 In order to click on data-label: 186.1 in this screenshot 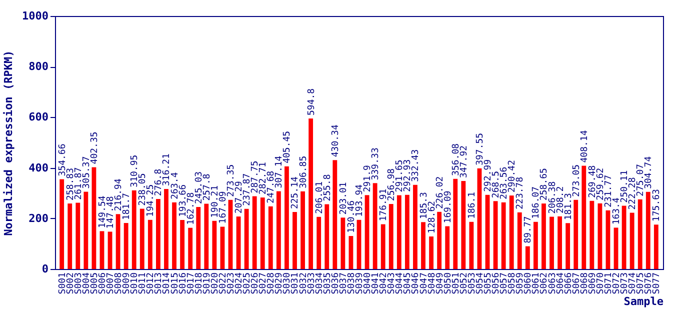, I will do `click(472, 205)`.